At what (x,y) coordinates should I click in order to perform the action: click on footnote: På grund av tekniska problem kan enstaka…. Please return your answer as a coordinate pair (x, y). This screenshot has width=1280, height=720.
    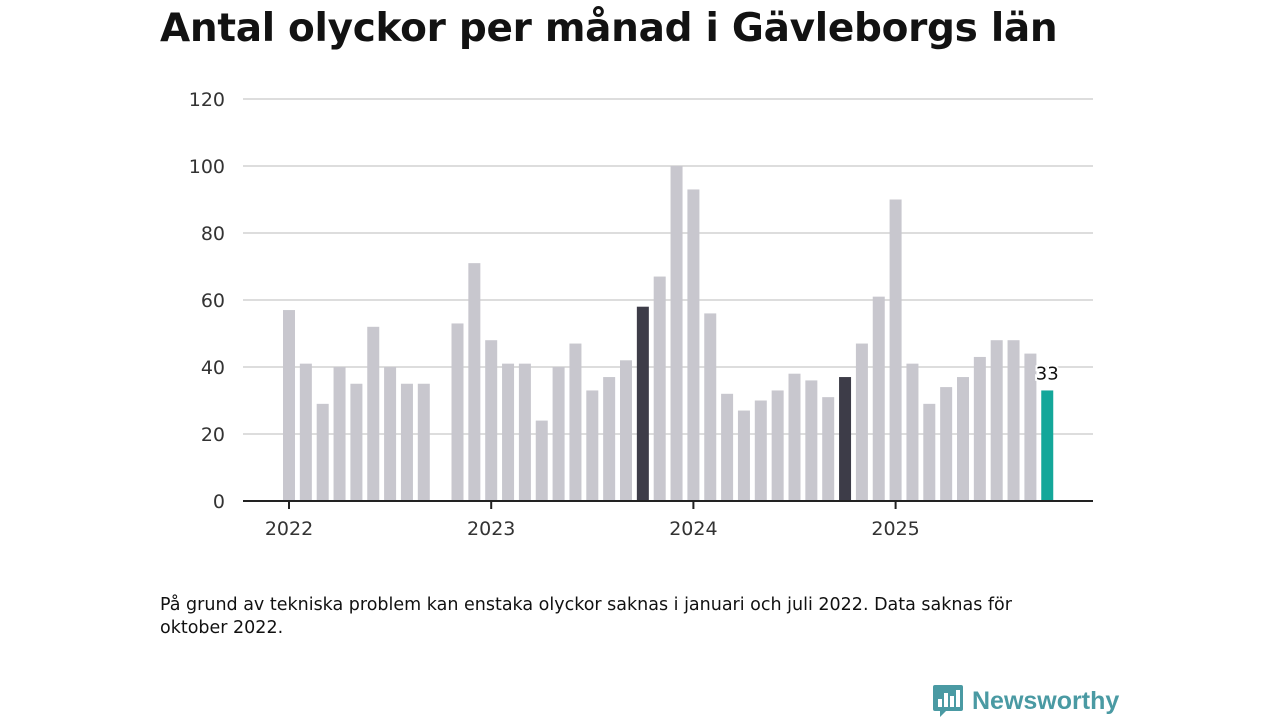
    Looking at the image, I should click on (586, 616).